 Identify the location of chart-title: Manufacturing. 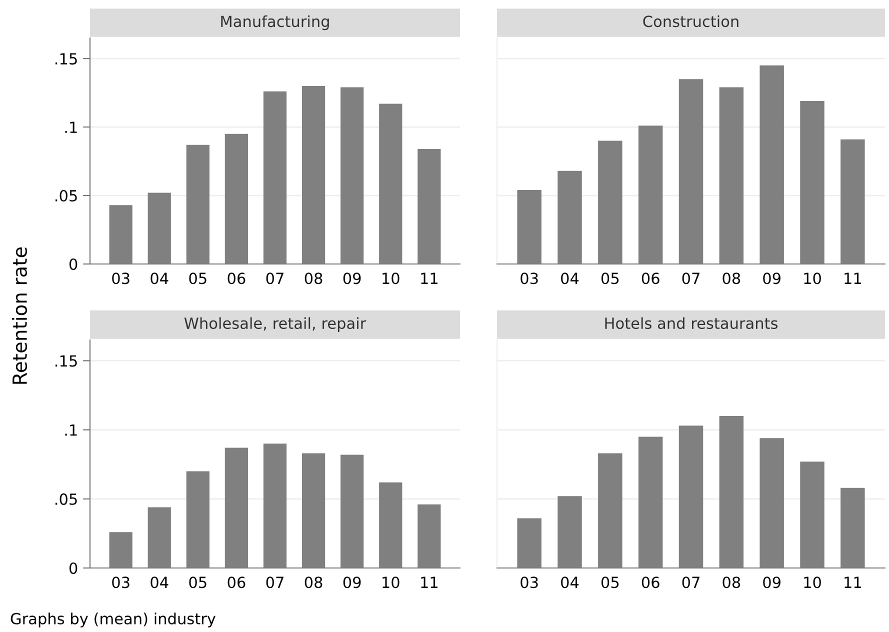
(275, 22).